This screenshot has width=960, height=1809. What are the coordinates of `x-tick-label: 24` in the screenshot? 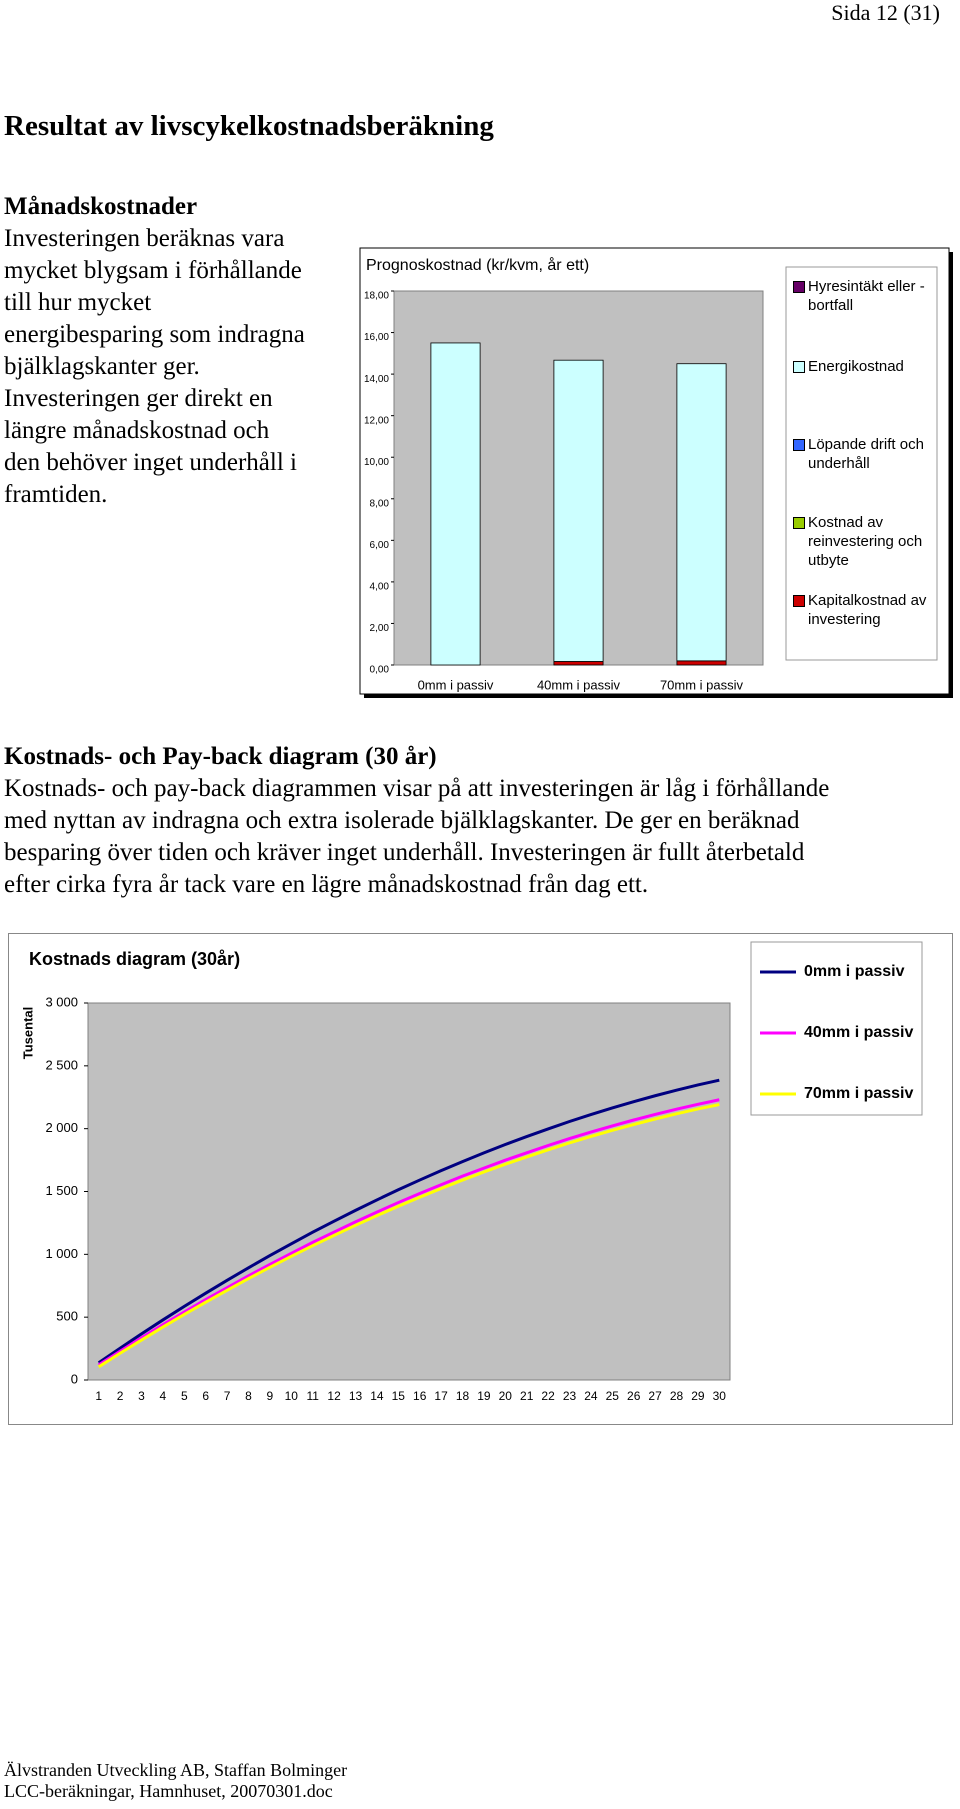 It's located at (591, 1396).